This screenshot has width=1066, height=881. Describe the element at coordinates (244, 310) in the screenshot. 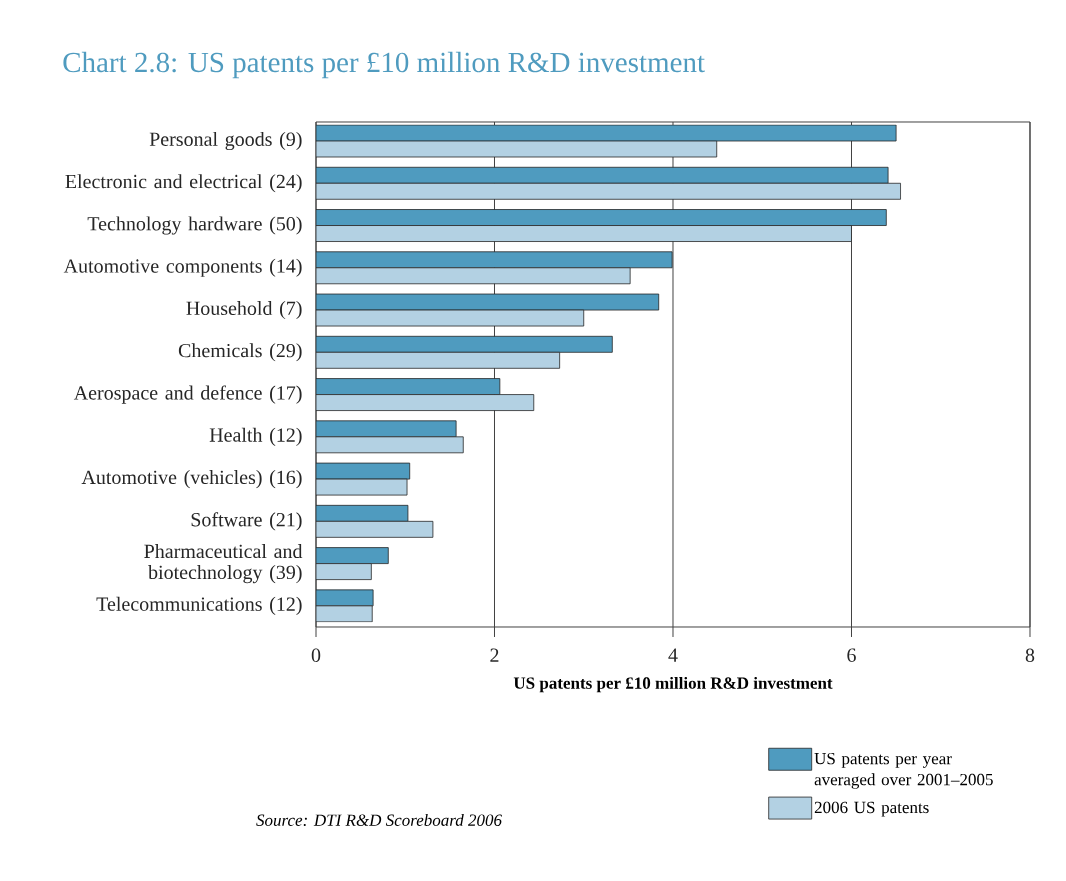

I see `y-tick-label: Household (7)` at that location.